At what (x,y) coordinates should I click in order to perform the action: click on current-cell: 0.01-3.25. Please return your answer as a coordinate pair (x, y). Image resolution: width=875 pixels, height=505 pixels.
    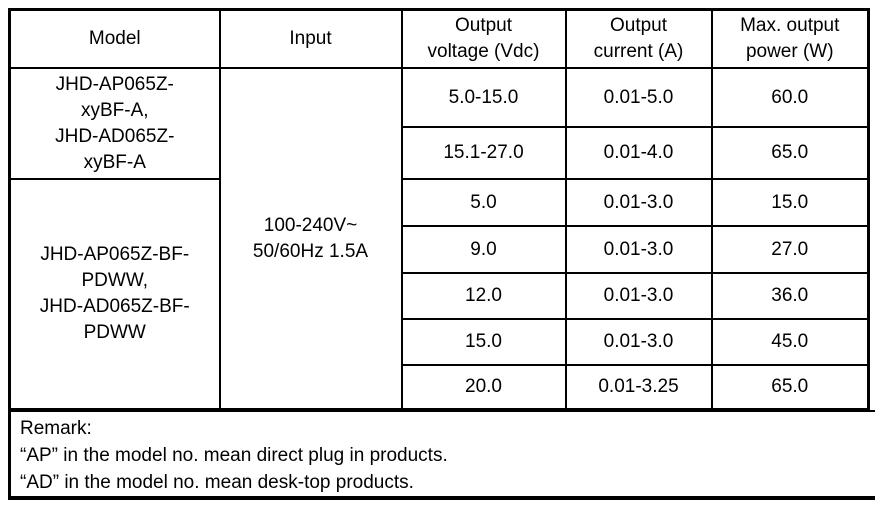
    Looking at the image, I should click on (638, 387).